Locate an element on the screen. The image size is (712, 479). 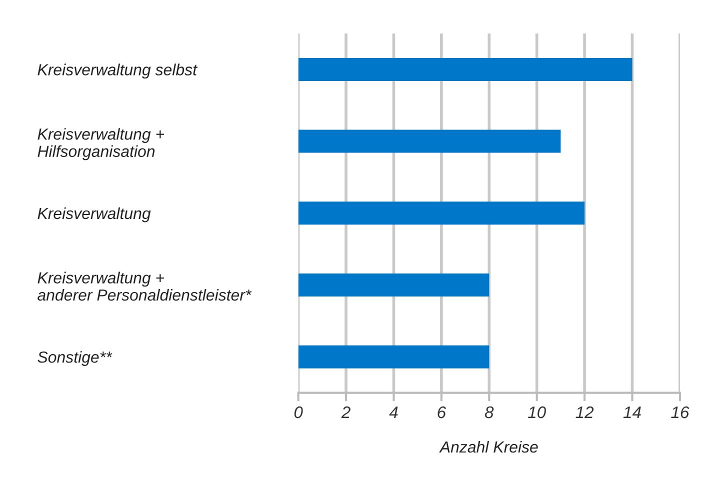
x-tick-label: 12 is located at coordinates (585, 412).